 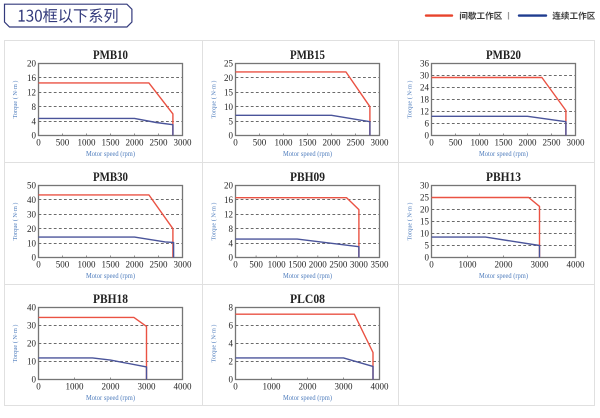 What do you see at coordinates (425, 64) in the screenshot?
I see `svg-text: 36` at bounding box center [425, 64].